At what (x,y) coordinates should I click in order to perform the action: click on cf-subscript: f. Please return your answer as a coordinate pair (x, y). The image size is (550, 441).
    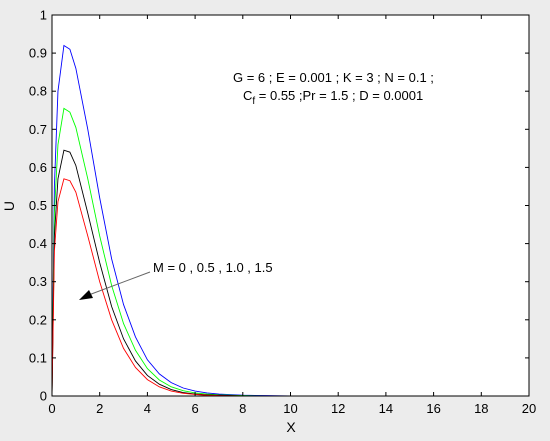
    Looking at the image, I should click on (253, 101).